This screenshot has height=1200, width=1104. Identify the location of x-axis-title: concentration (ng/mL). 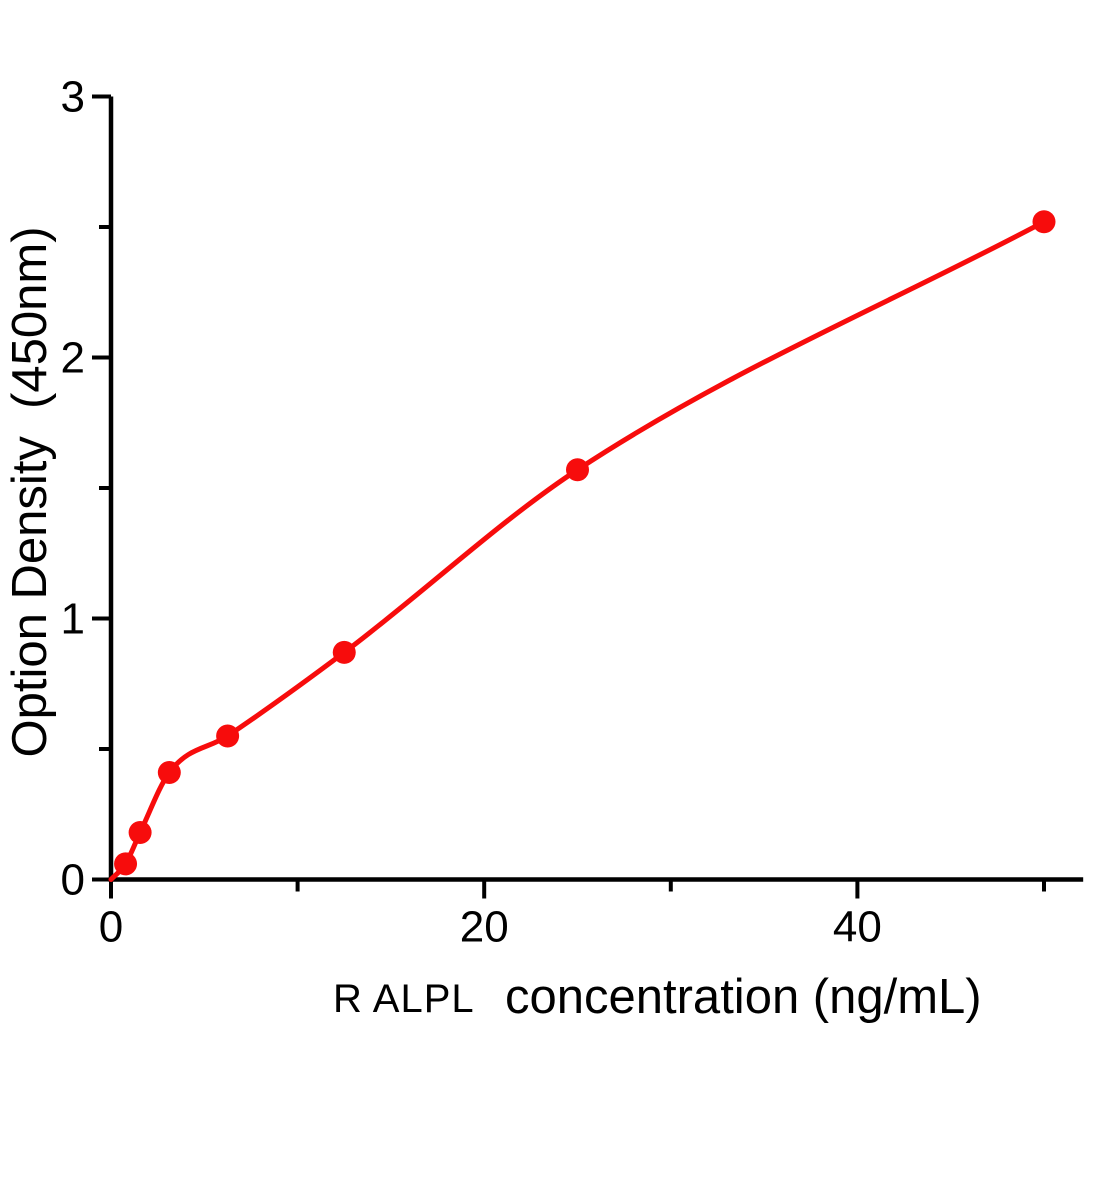
(743, 997).